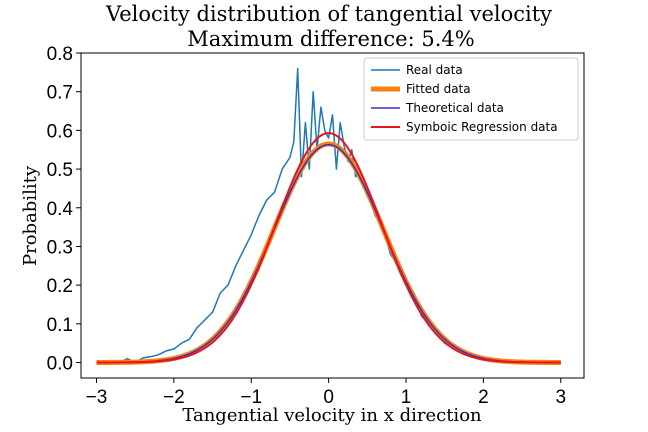  I want to click on y-tick-label: 0.1, so click(60, 325).